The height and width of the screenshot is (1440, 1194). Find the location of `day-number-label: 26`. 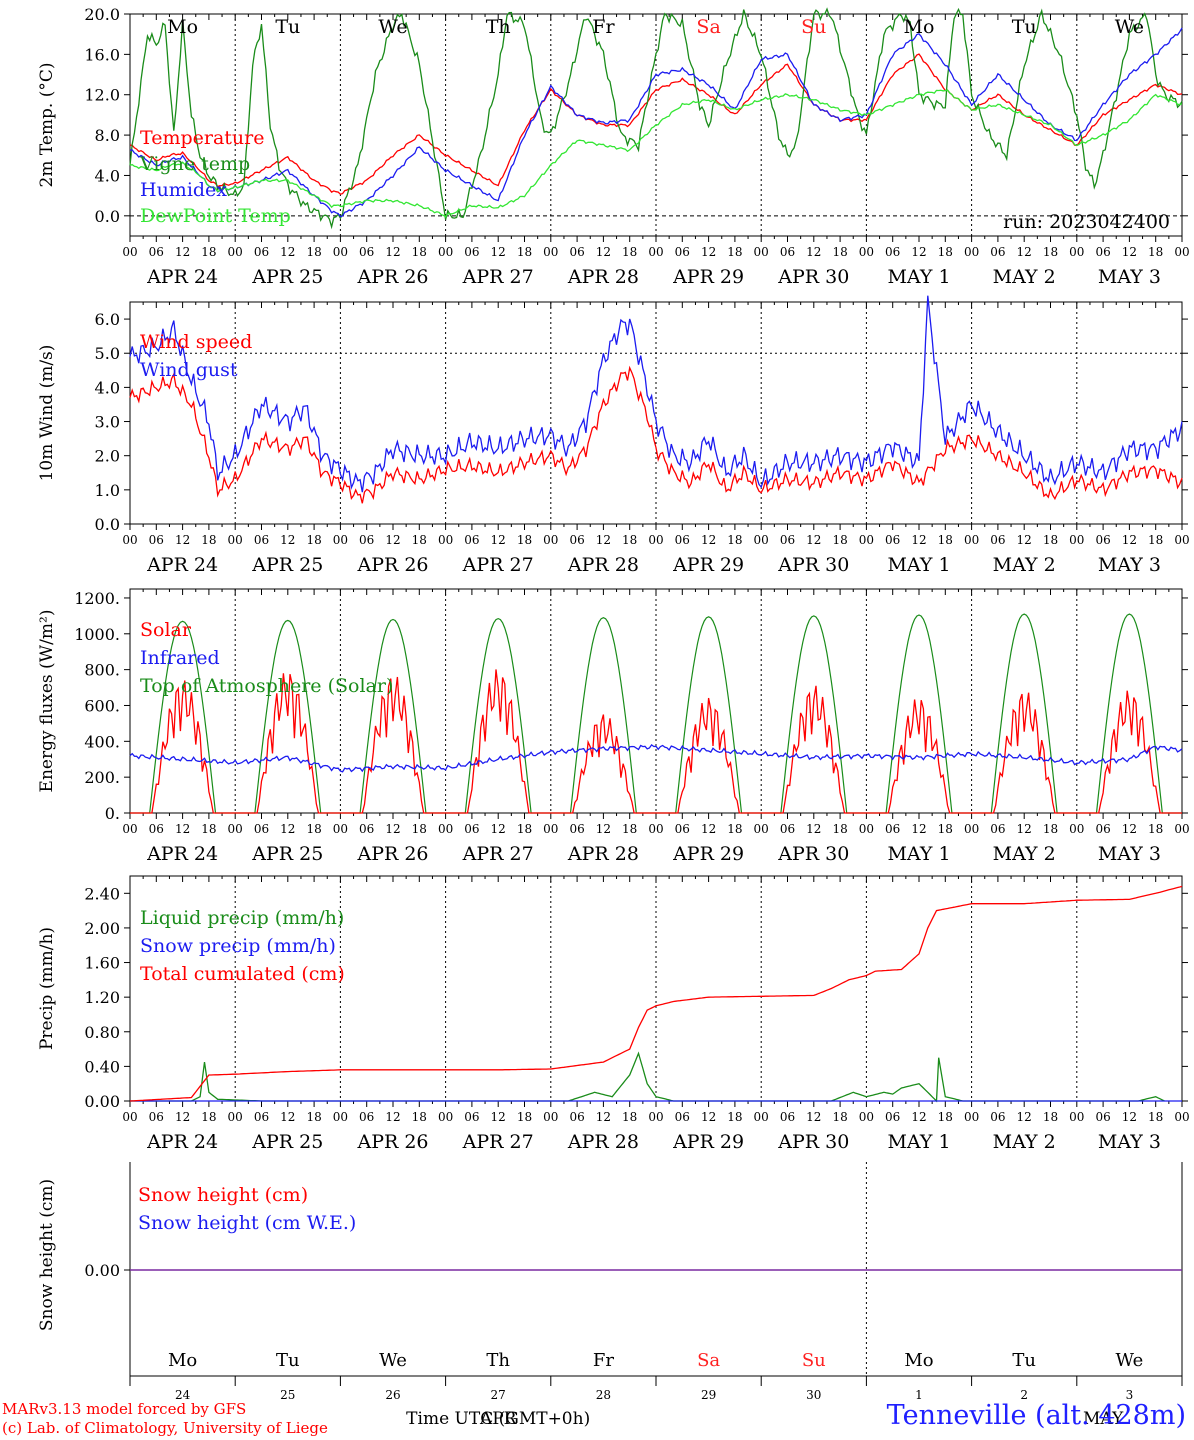

day-number-label: 26 is located at coordinates (392, 1395).